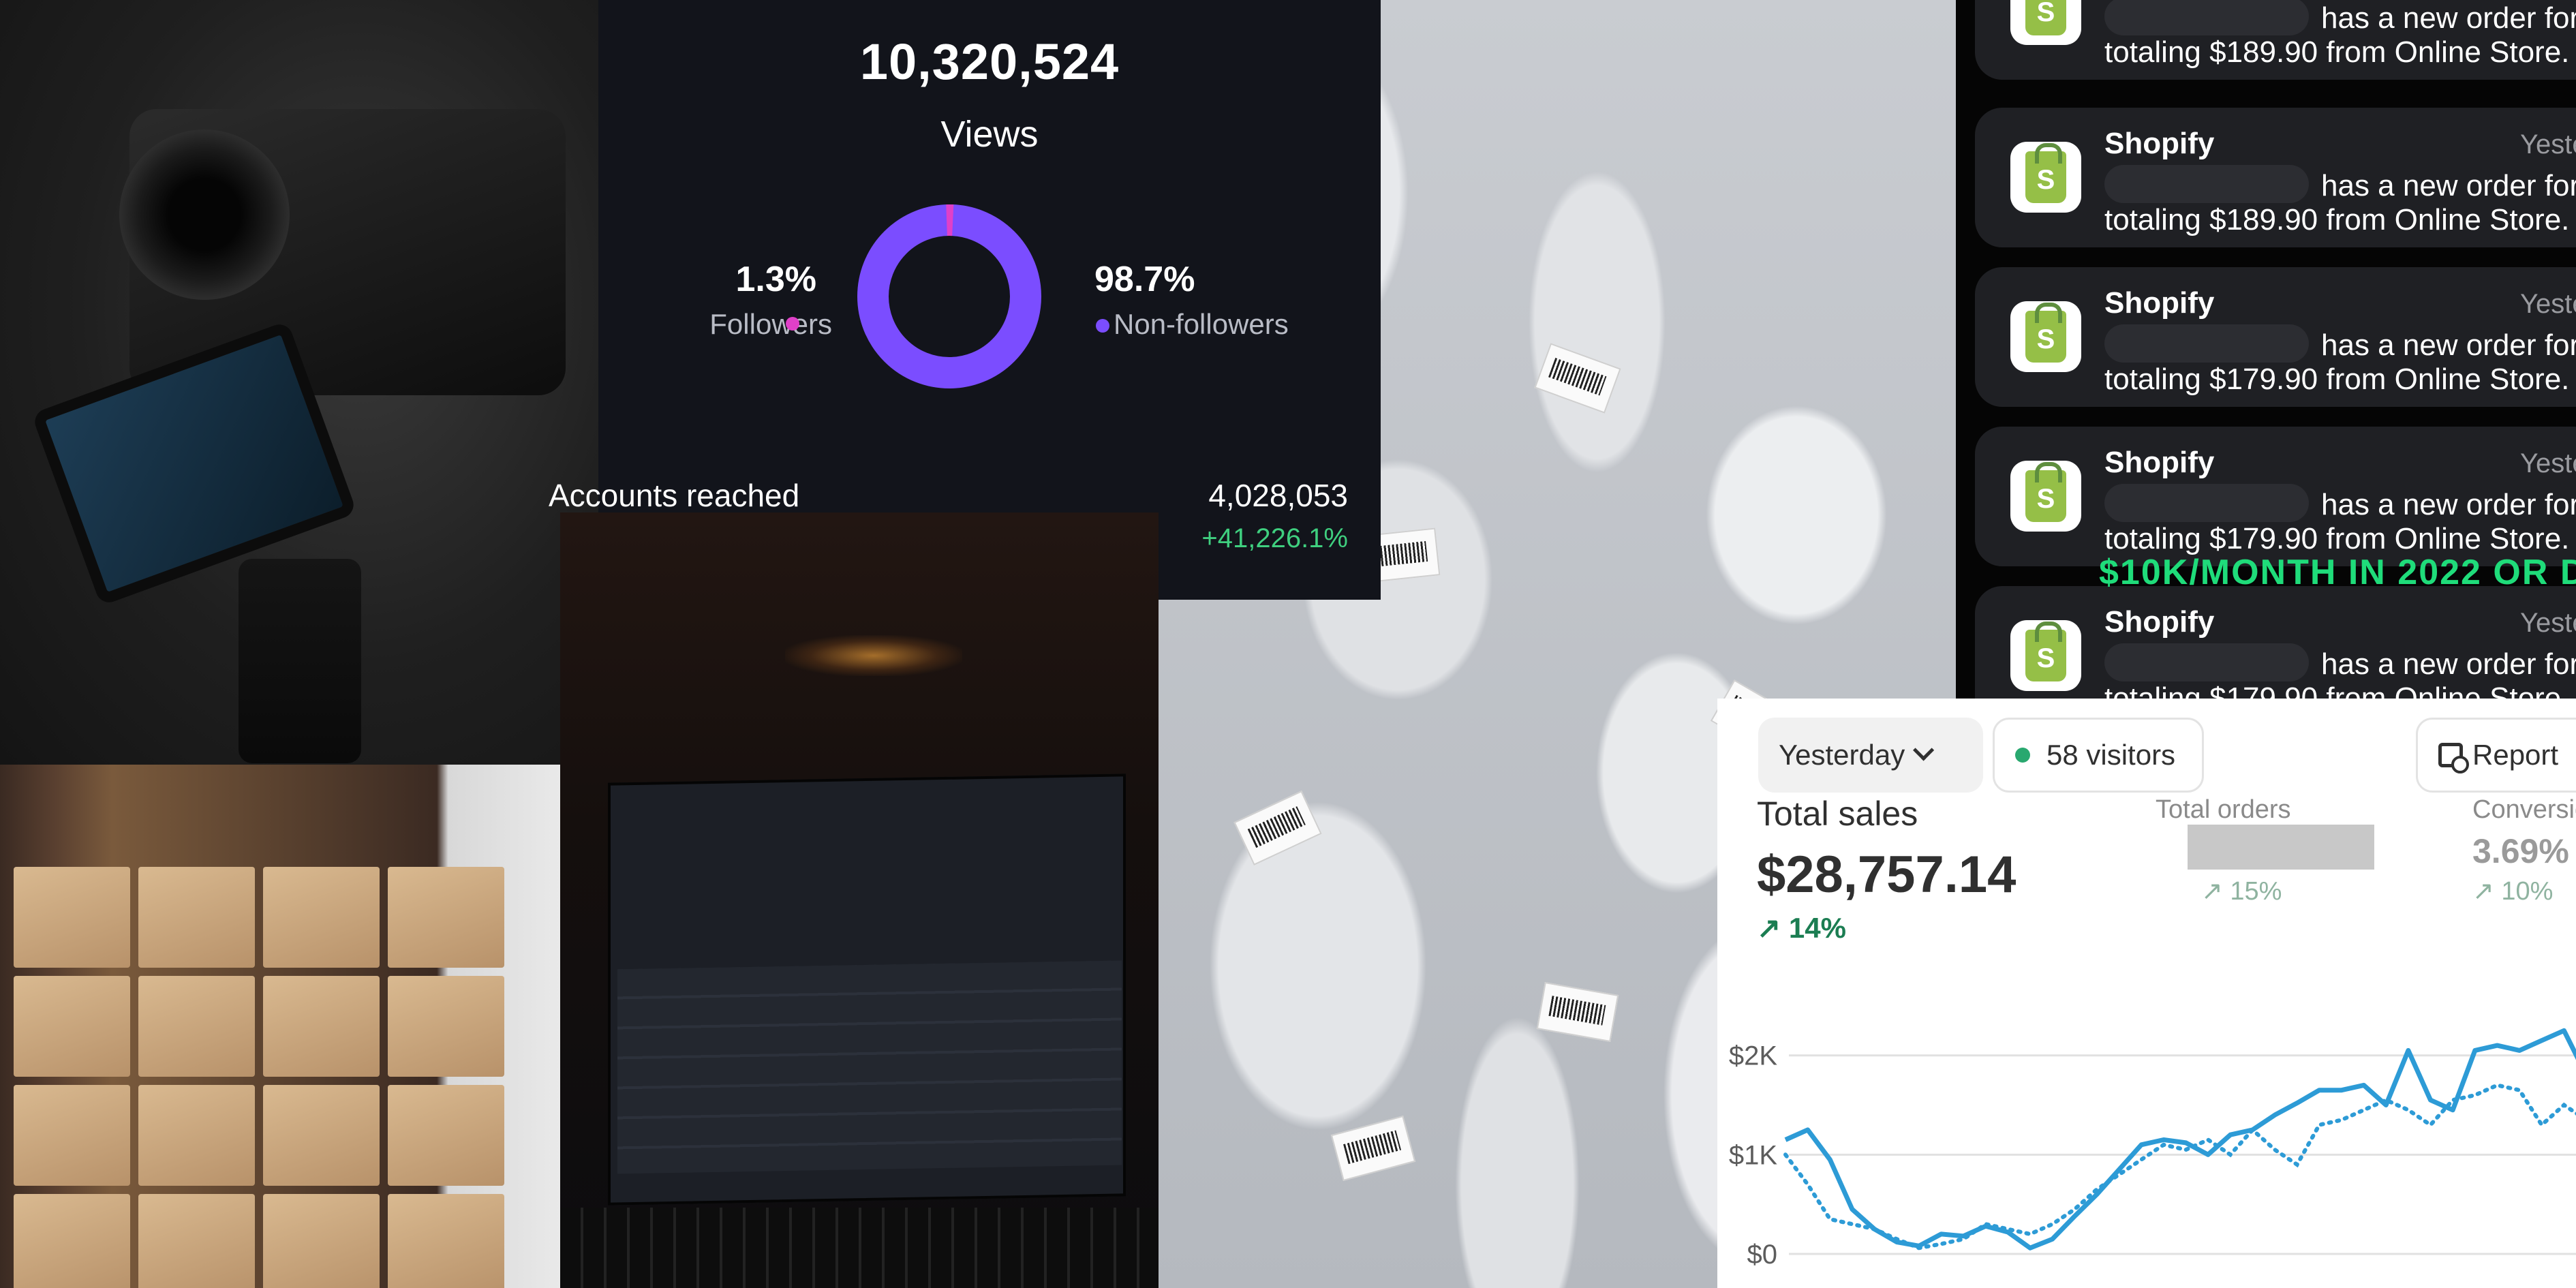 The width and height of the screenshot is (2576, 1288). I want to click on shipping-boxes-photo, so click(280, 1026).